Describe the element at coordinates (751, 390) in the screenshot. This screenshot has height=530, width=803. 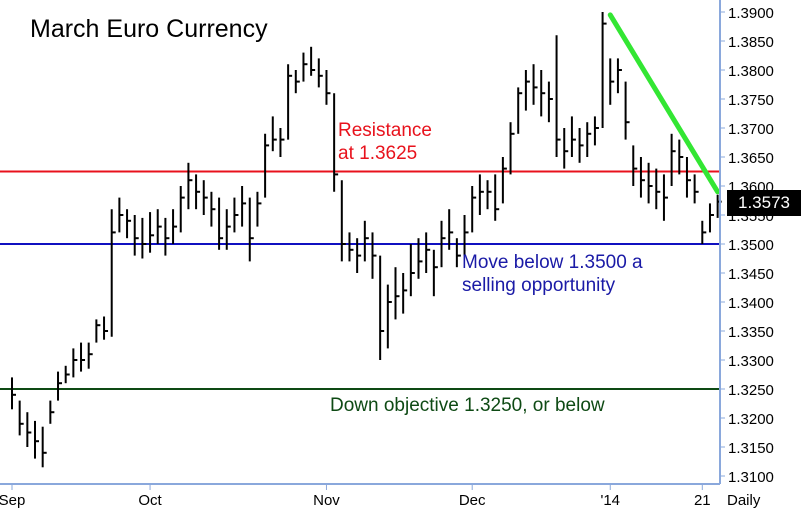
I see `y-tick-label: 1.3250` at that location.